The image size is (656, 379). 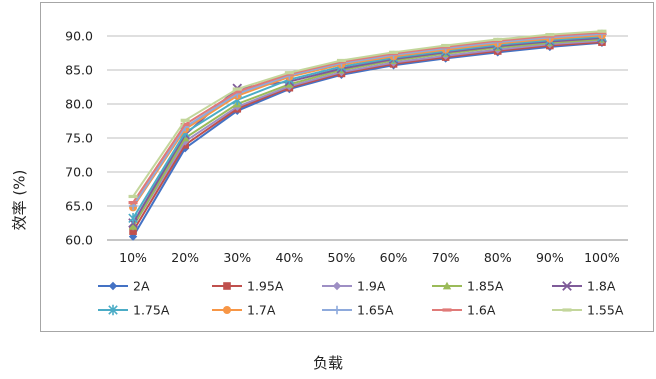 What do you see at coordinates (79, 36) in the screenshot?
I see `y-tick-label: 90.0` at bounding box center [79, 36].